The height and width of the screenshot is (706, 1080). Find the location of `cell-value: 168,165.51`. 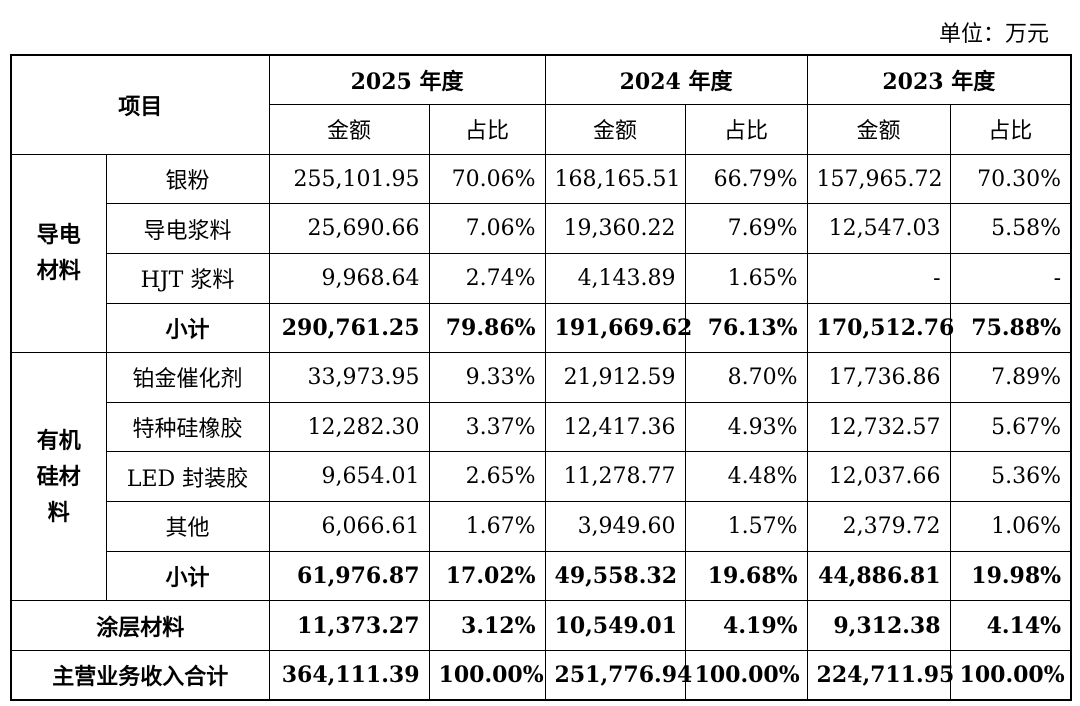

cell-value: 168,165.51 is located at coordinates (615, 179).